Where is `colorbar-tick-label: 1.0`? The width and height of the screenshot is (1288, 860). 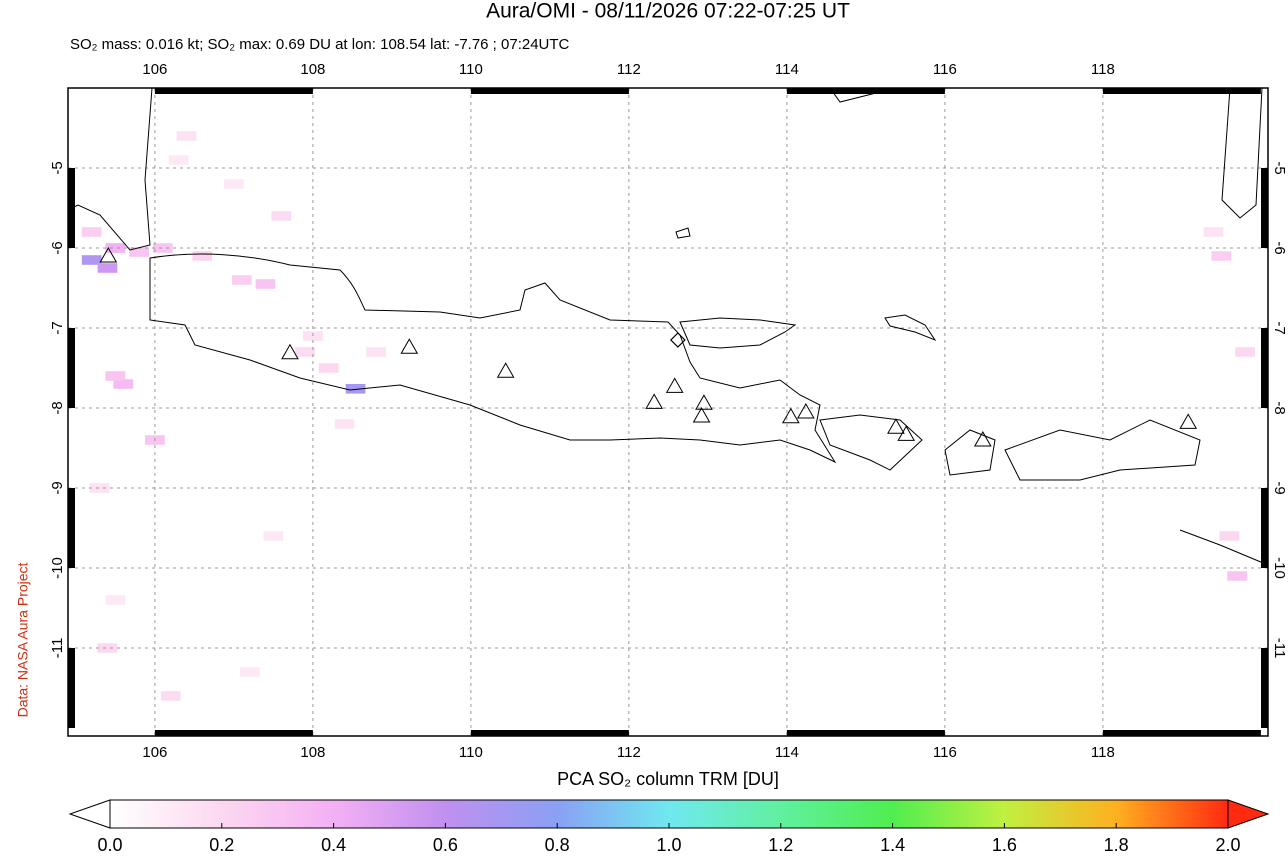
colorbar-tick-label: 1.0 is located at coordinates (668, 845).